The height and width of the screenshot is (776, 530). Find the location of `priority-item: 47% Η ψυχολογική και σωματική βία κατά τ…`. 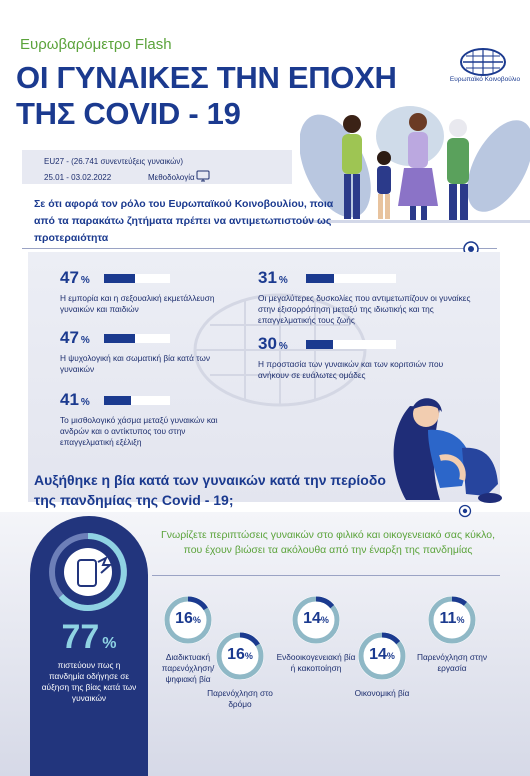

priority-item: 47% Η ψυχολογική και σωματική βία κατά τ… is located at coordinates (150, 351).